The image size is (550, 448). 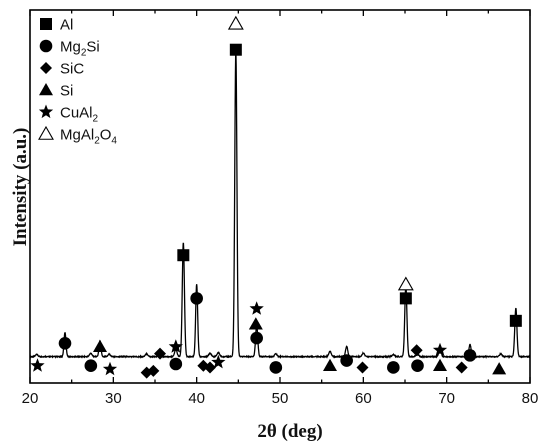 What do you see at coordinates (289, 431) in the screenshot?
I see `x-axis-title: 2θ (deg)` at bounding box center [289, 431].